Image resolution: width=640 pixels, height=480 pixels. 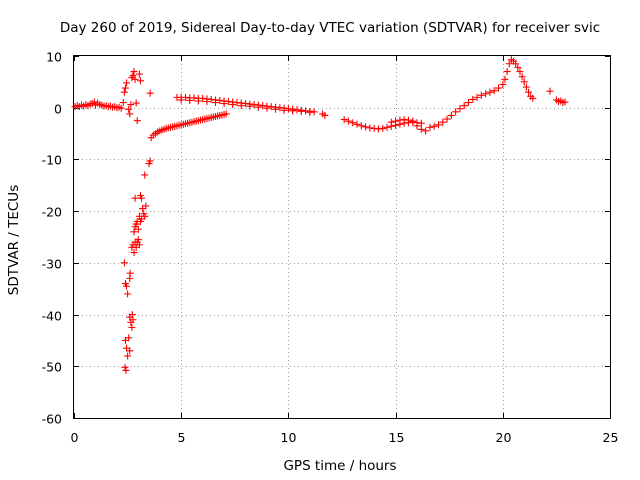 I want to click on y-tick-label: 10, so click(x=54, y=57).